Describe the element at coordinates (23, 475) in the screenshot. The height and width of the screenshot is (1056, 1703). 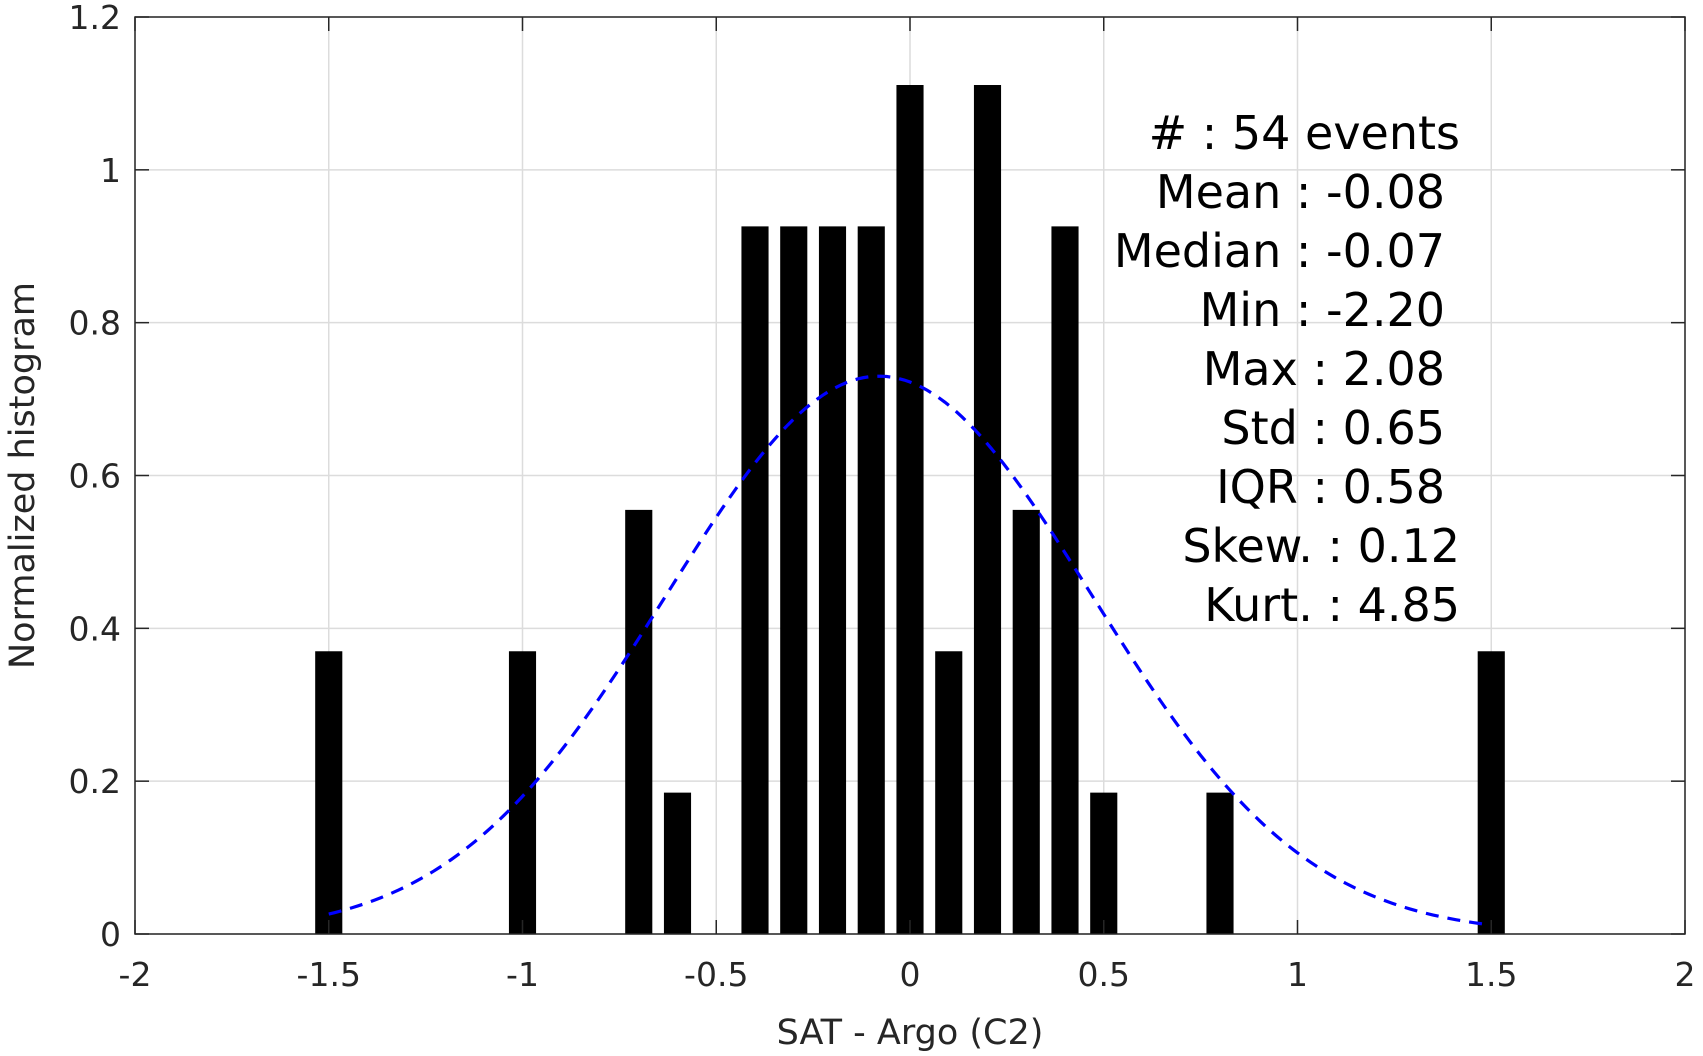
I see `y-axis-label: Normalized histogram` at that location.